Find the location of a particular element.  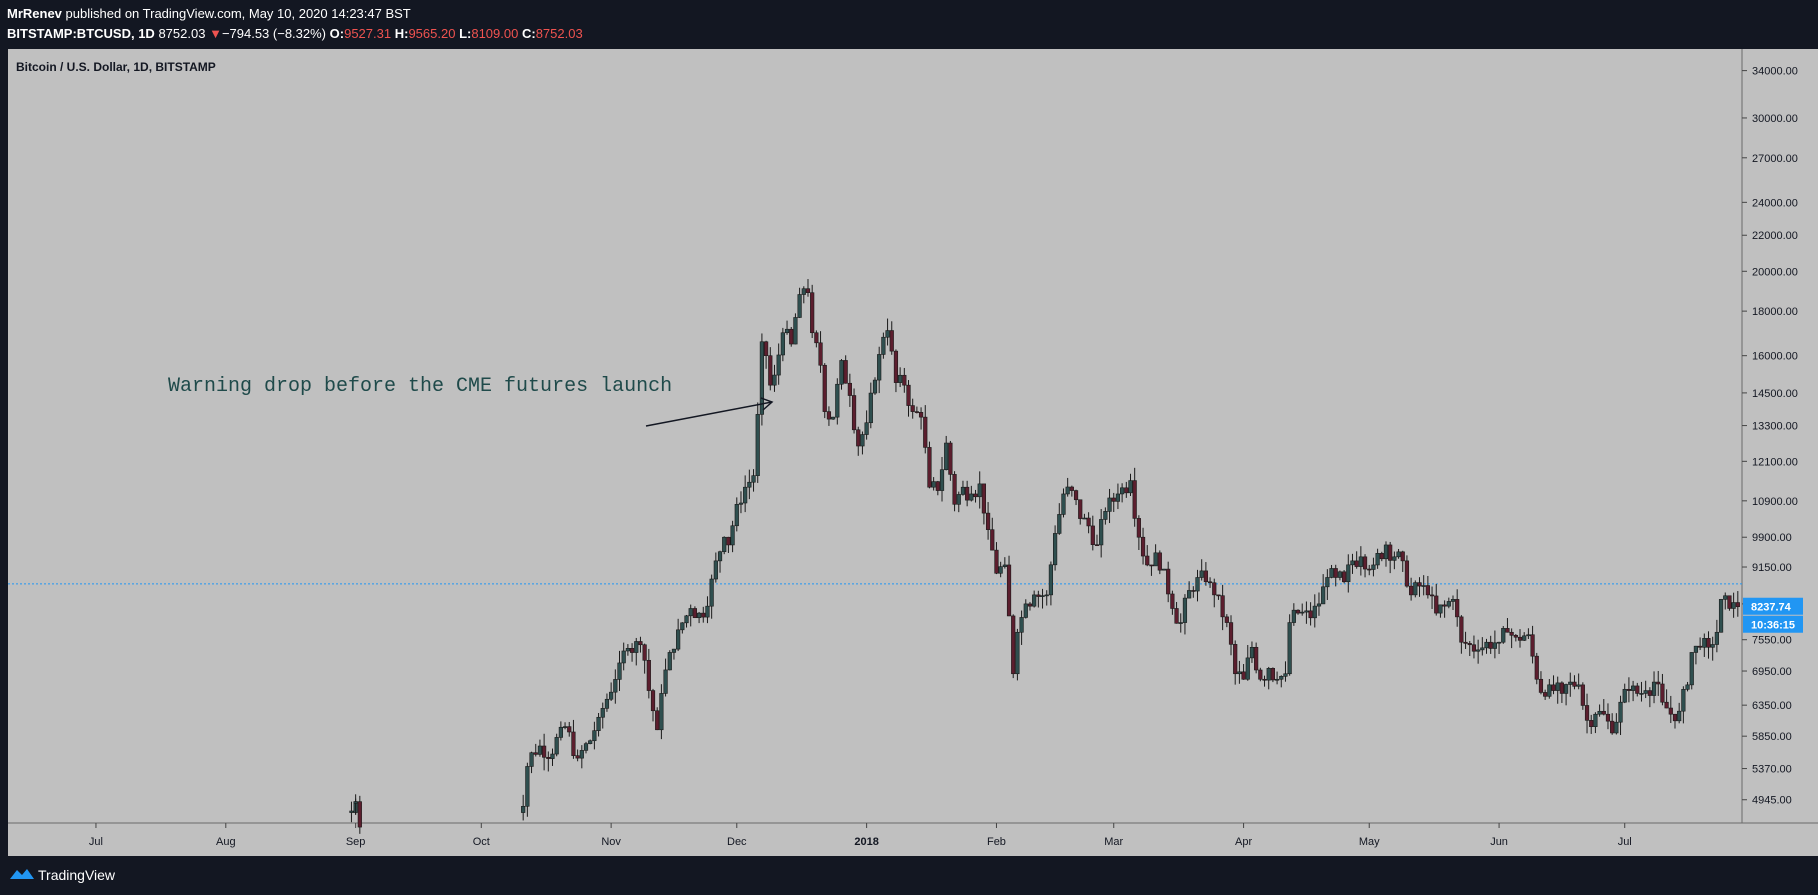

author-name: MrRenev is located at coordinates (34, 13).